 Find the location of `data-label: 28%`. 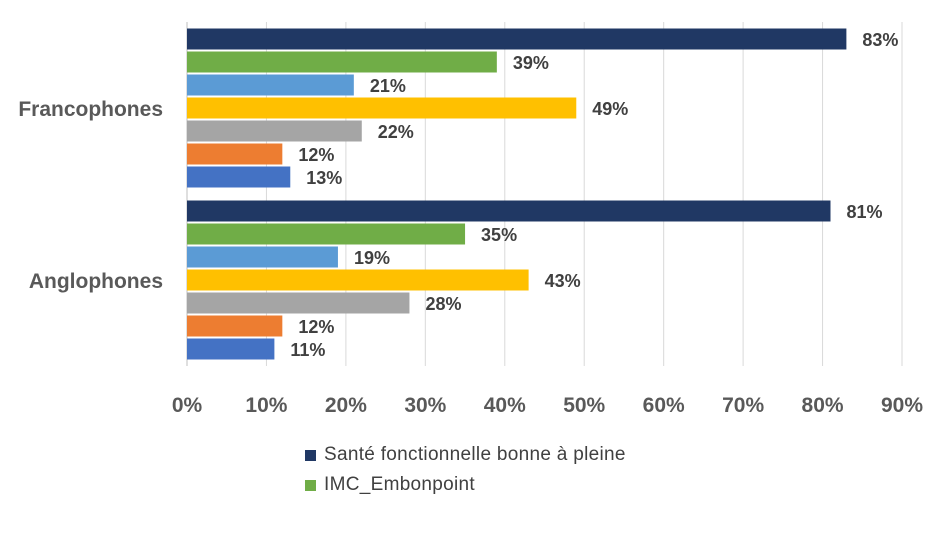

data-label: 28% is located at coordinates (443, 304).